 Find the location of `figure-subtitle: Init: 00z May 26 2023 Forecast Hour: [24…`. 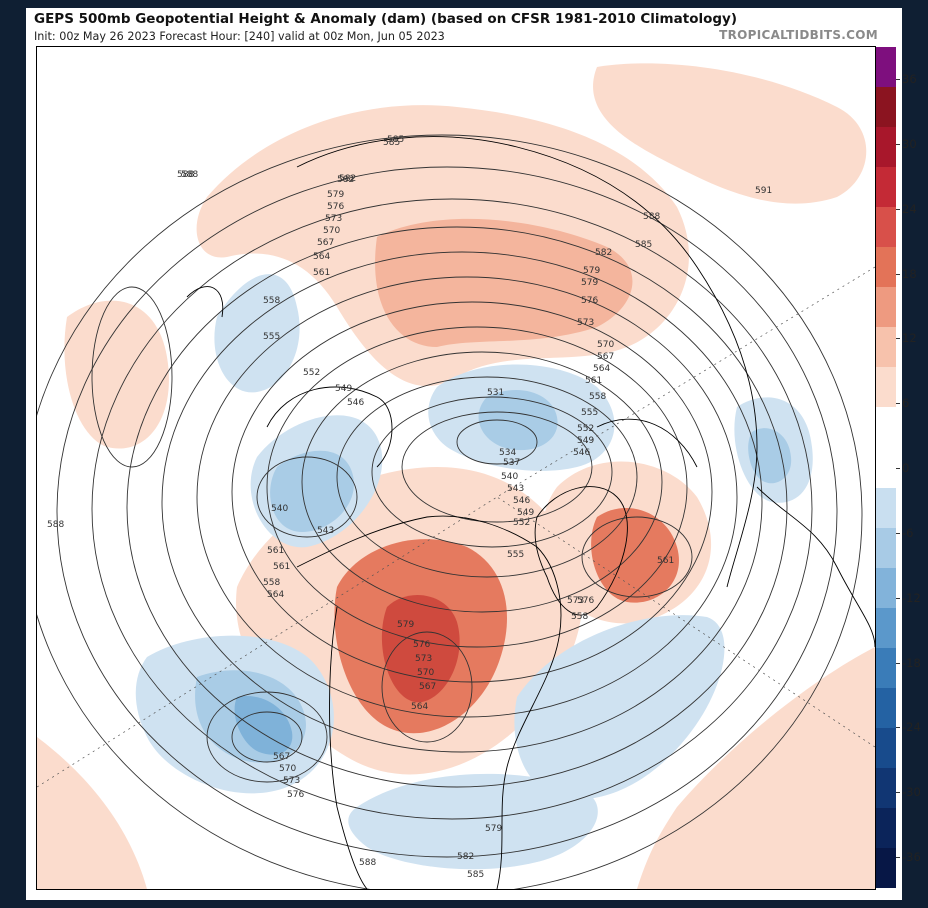

figure-subtitle: Init: 00z May 26 2023 Forecast Hour: [24… is located at coordinates (239, 36).